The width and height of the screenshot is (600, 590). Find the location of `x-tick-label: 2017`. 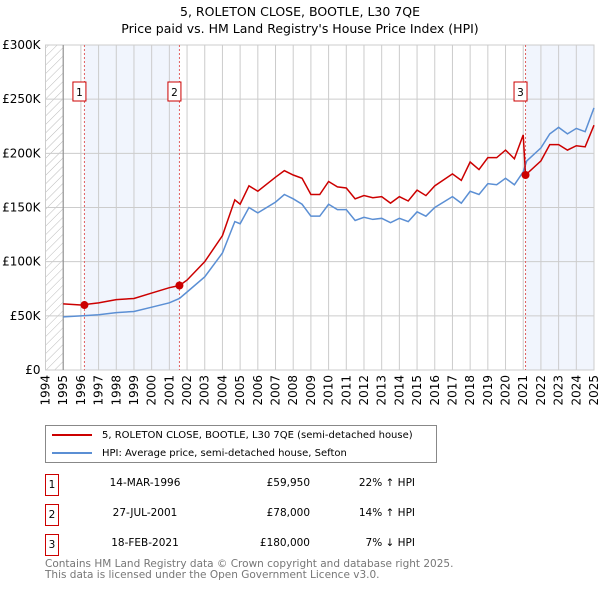

x-tick-label: 2017 is located at coordinates (452, 390).